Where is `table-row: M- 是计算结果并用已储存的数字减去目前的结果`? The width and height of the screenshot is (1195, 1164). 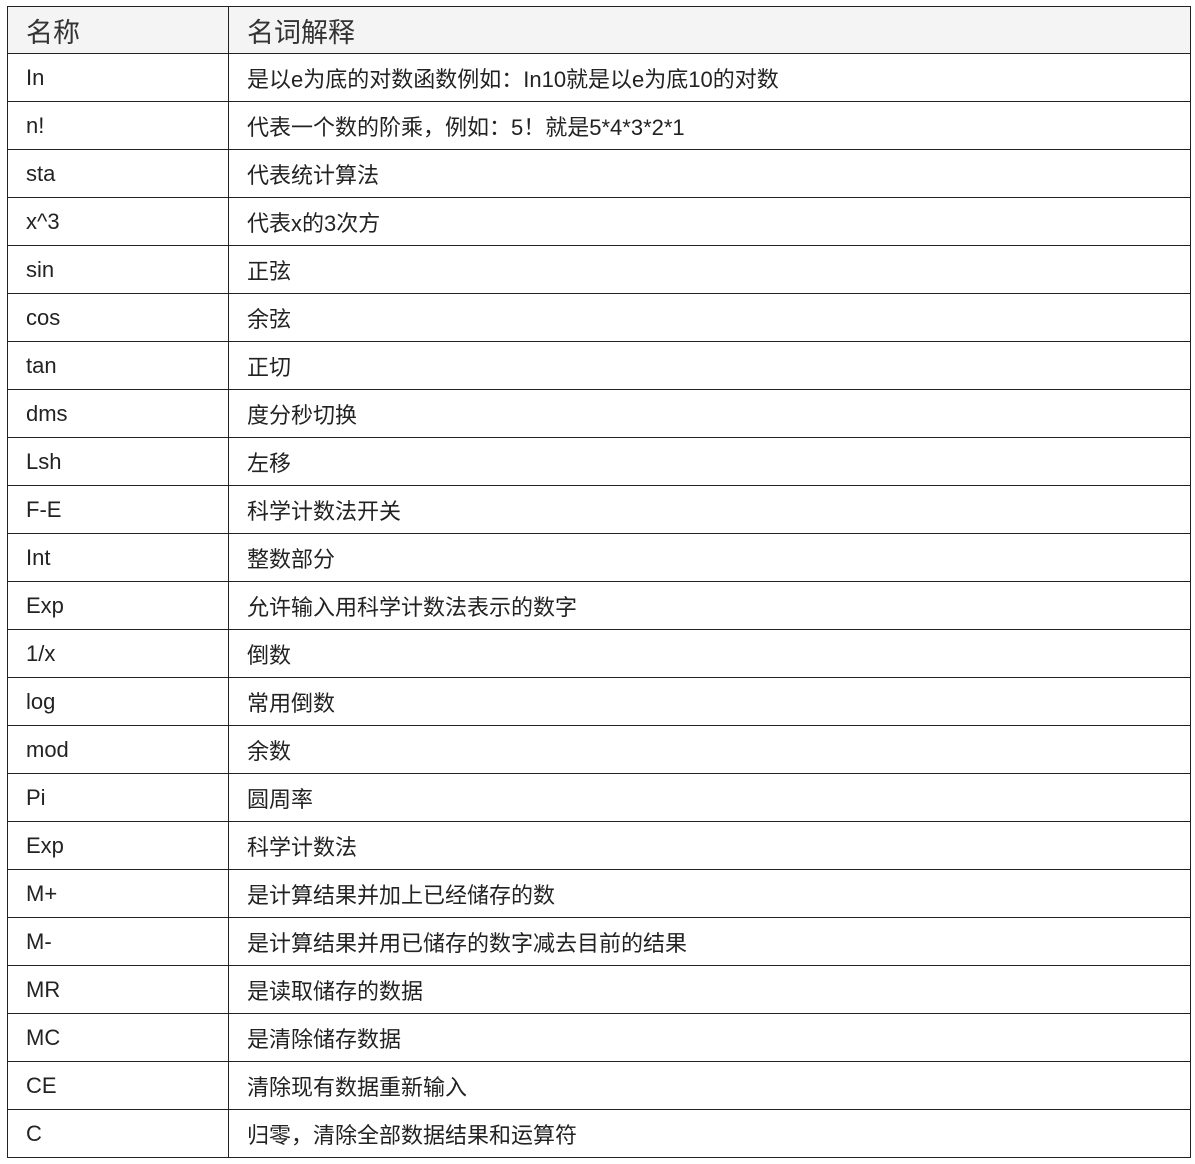 table-row: M- 是计算结果并用已储存的数字减去目前的结果 is located at coordinates (599, 941).